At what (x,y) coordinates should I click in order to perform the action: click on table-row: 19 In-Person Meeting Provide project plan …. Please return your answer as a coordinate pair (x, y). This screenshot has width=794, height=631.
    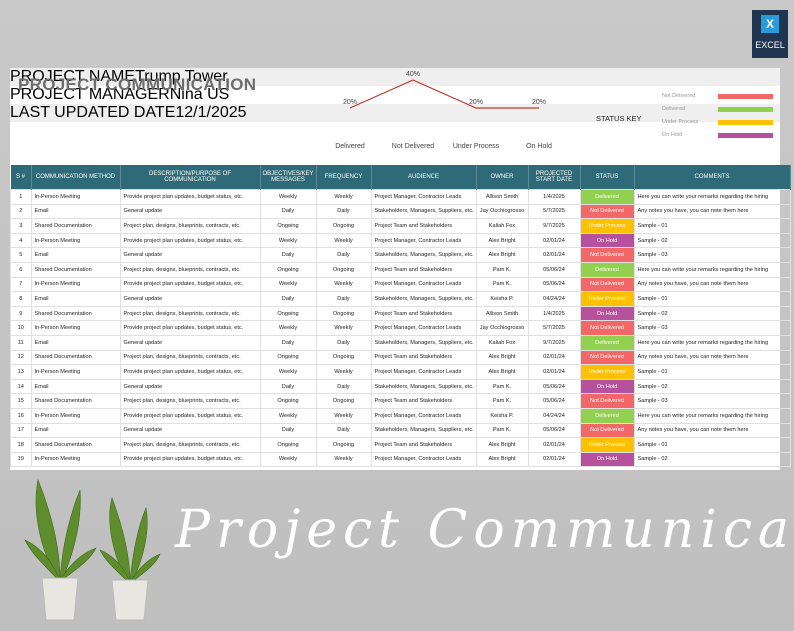
    Looking at the image, I should click on (400, 459).